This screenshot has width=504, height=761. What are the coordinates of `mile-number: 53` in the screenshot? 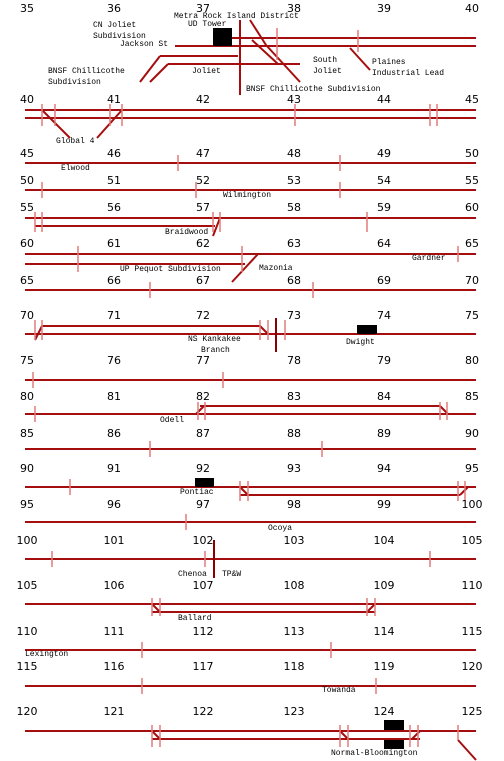 It's located at (294, 180).